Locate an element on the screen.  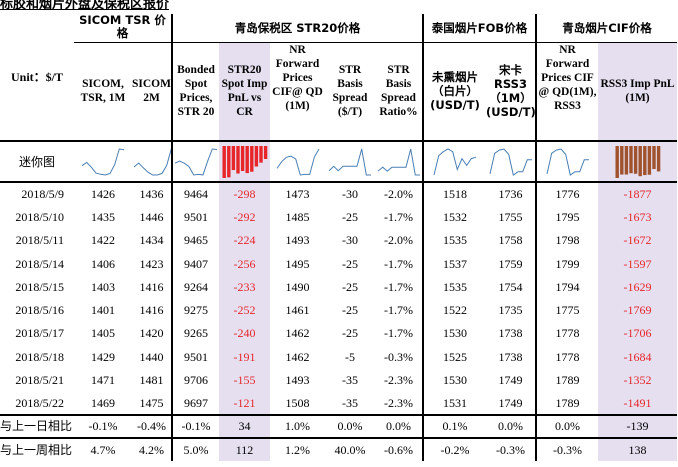
row-date: 2018/5/11 is located at coordinates (39, 240).